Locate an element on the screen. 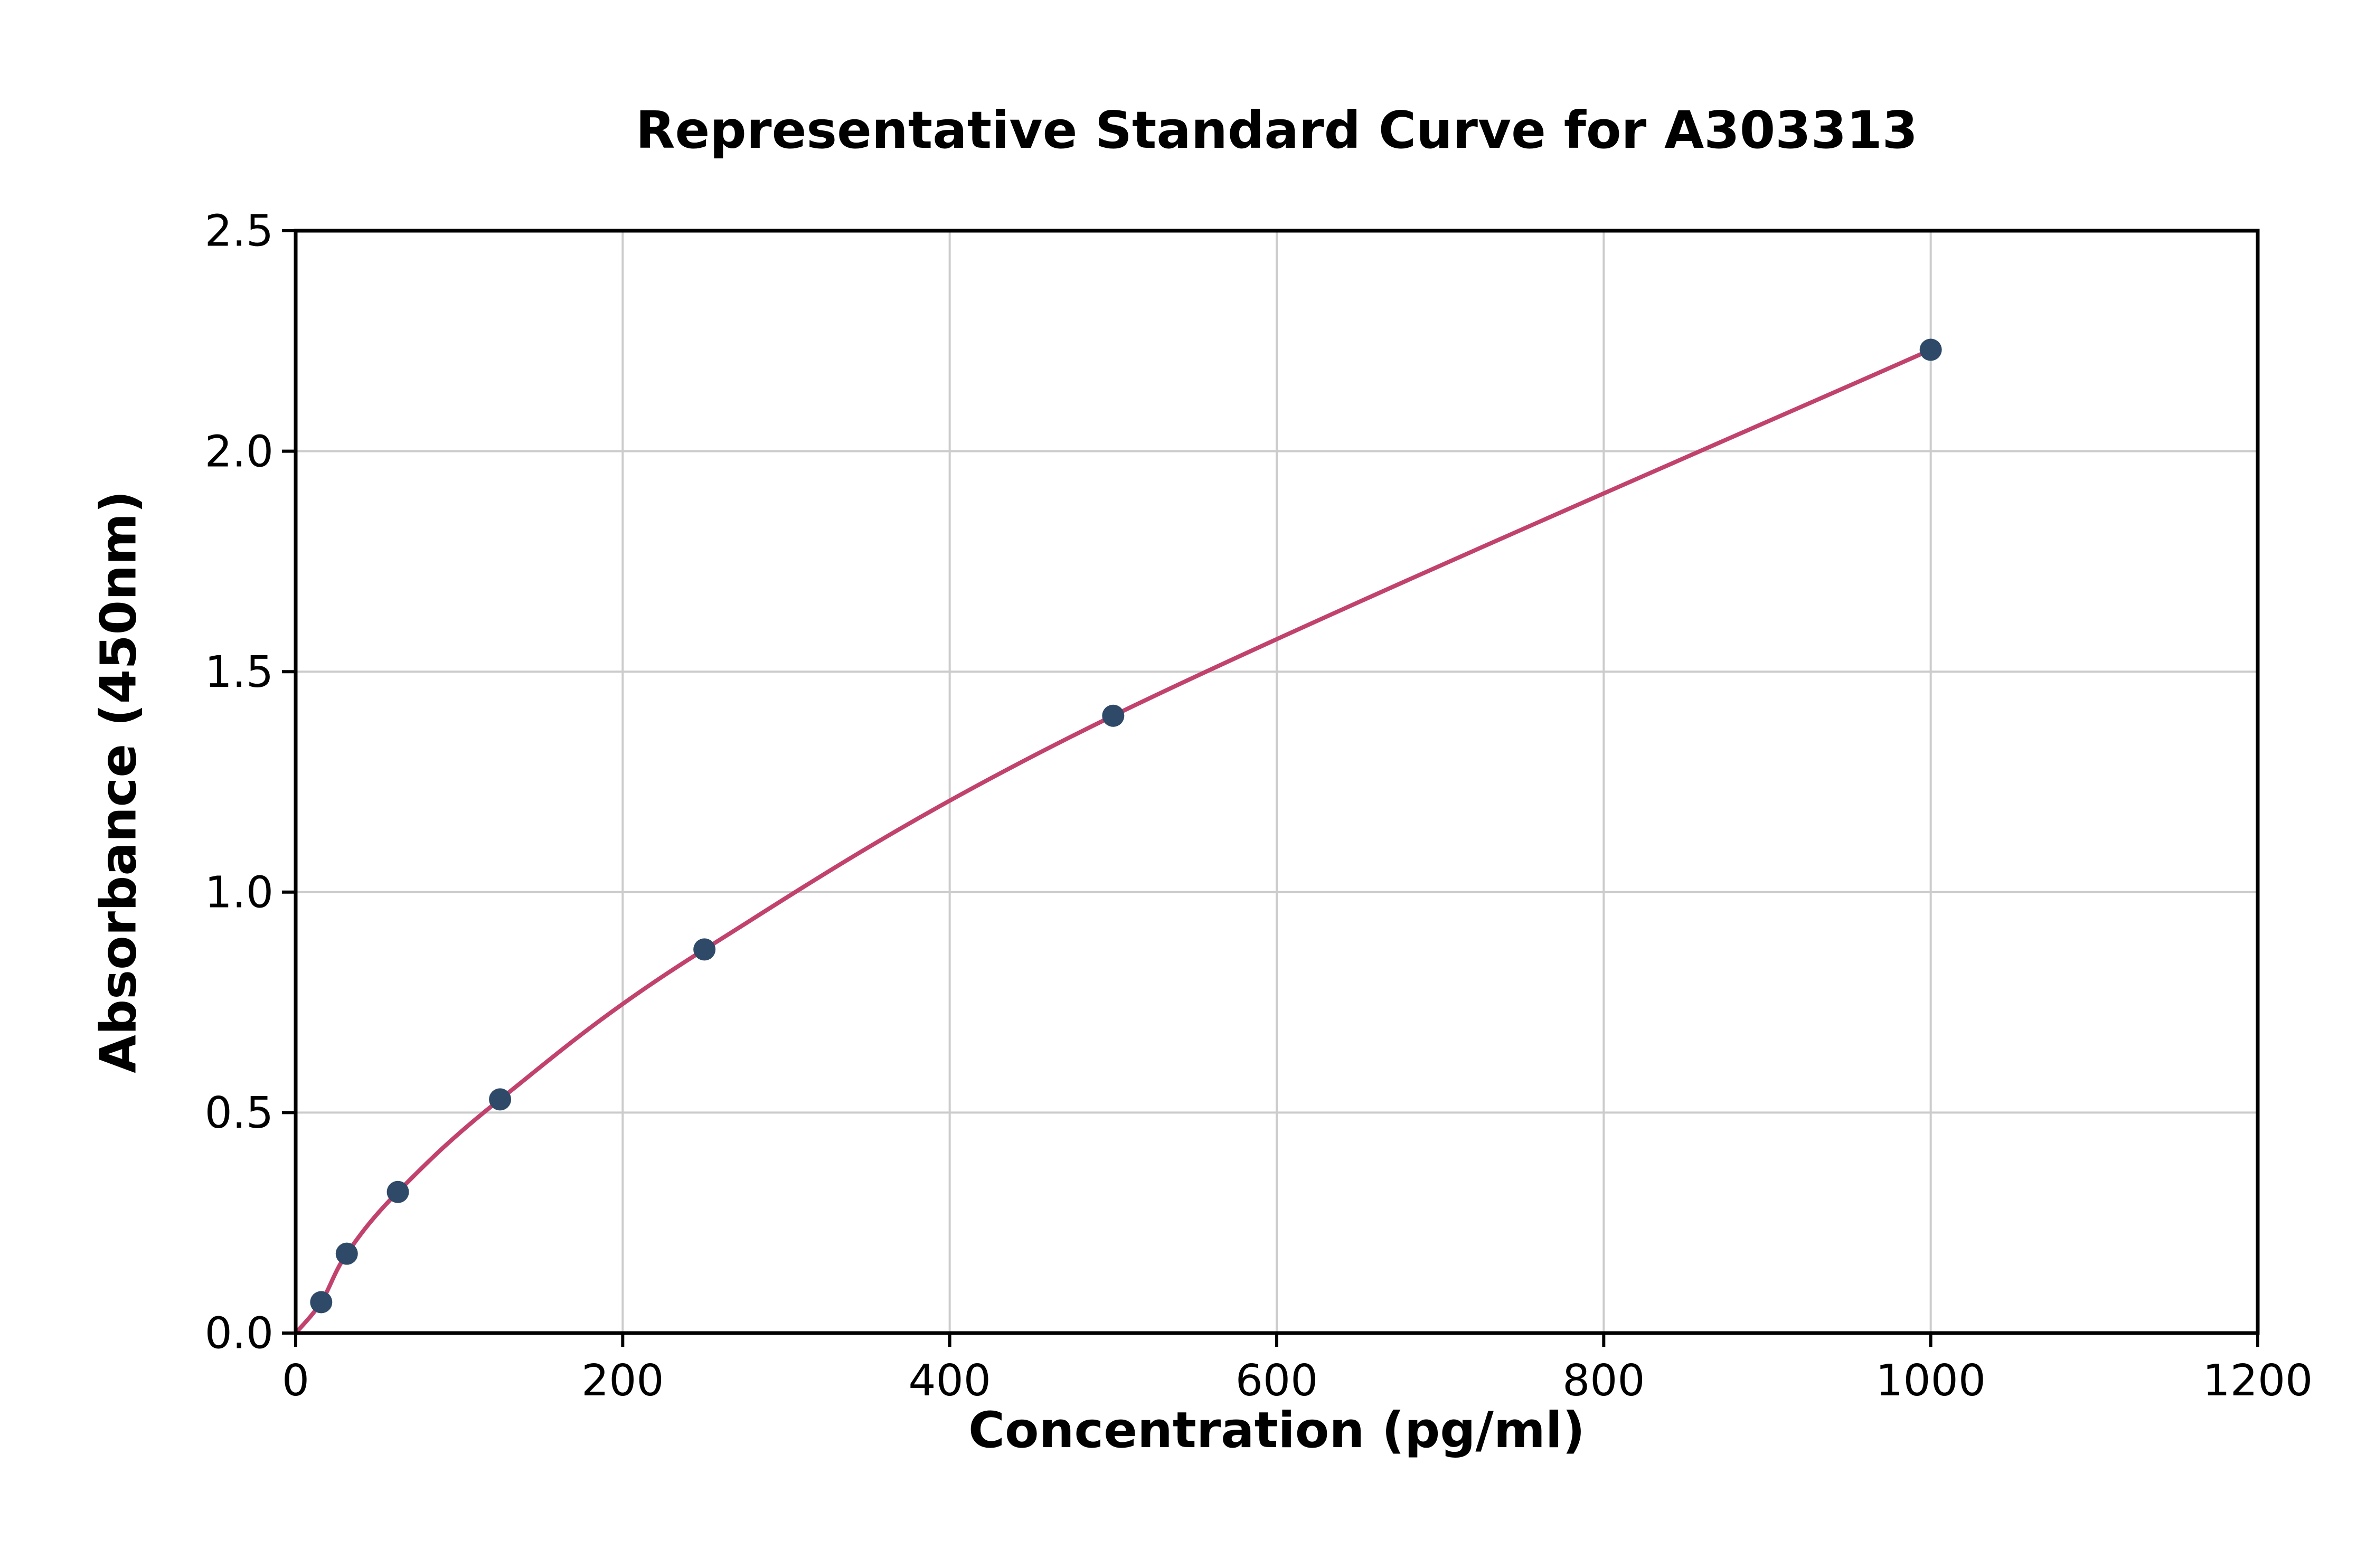 This screenshot has width=2376, height=1568. x-tick-label: 200 is located at coordinates (622, 1381).